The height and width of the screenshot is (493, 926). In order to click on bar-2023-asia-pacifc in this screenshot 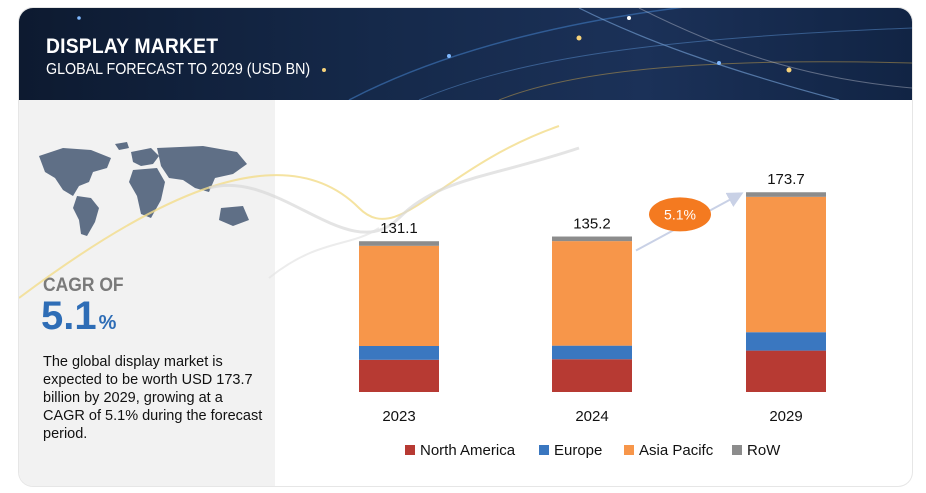, I will do `click(399, 295)`.